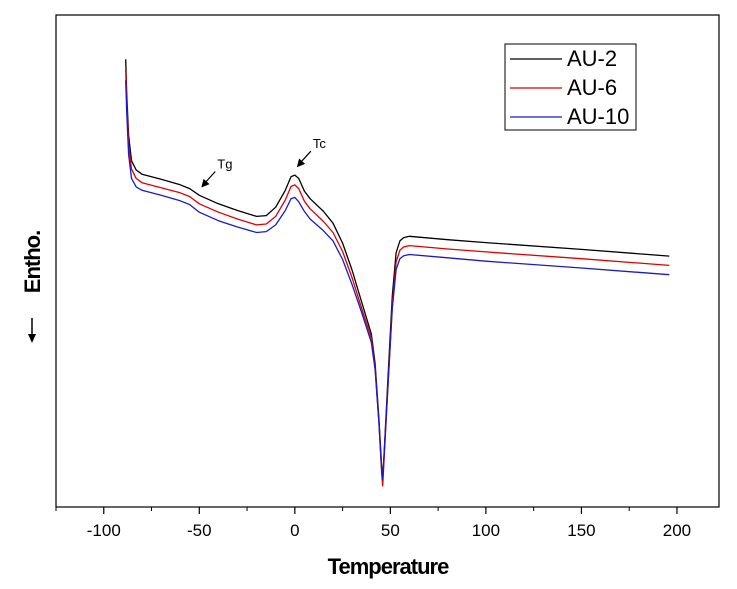  What do you see at coordinates (388, 566) in the screenshot?
I see `x-axis-title: Temperature` at bounding box center [388, 566].